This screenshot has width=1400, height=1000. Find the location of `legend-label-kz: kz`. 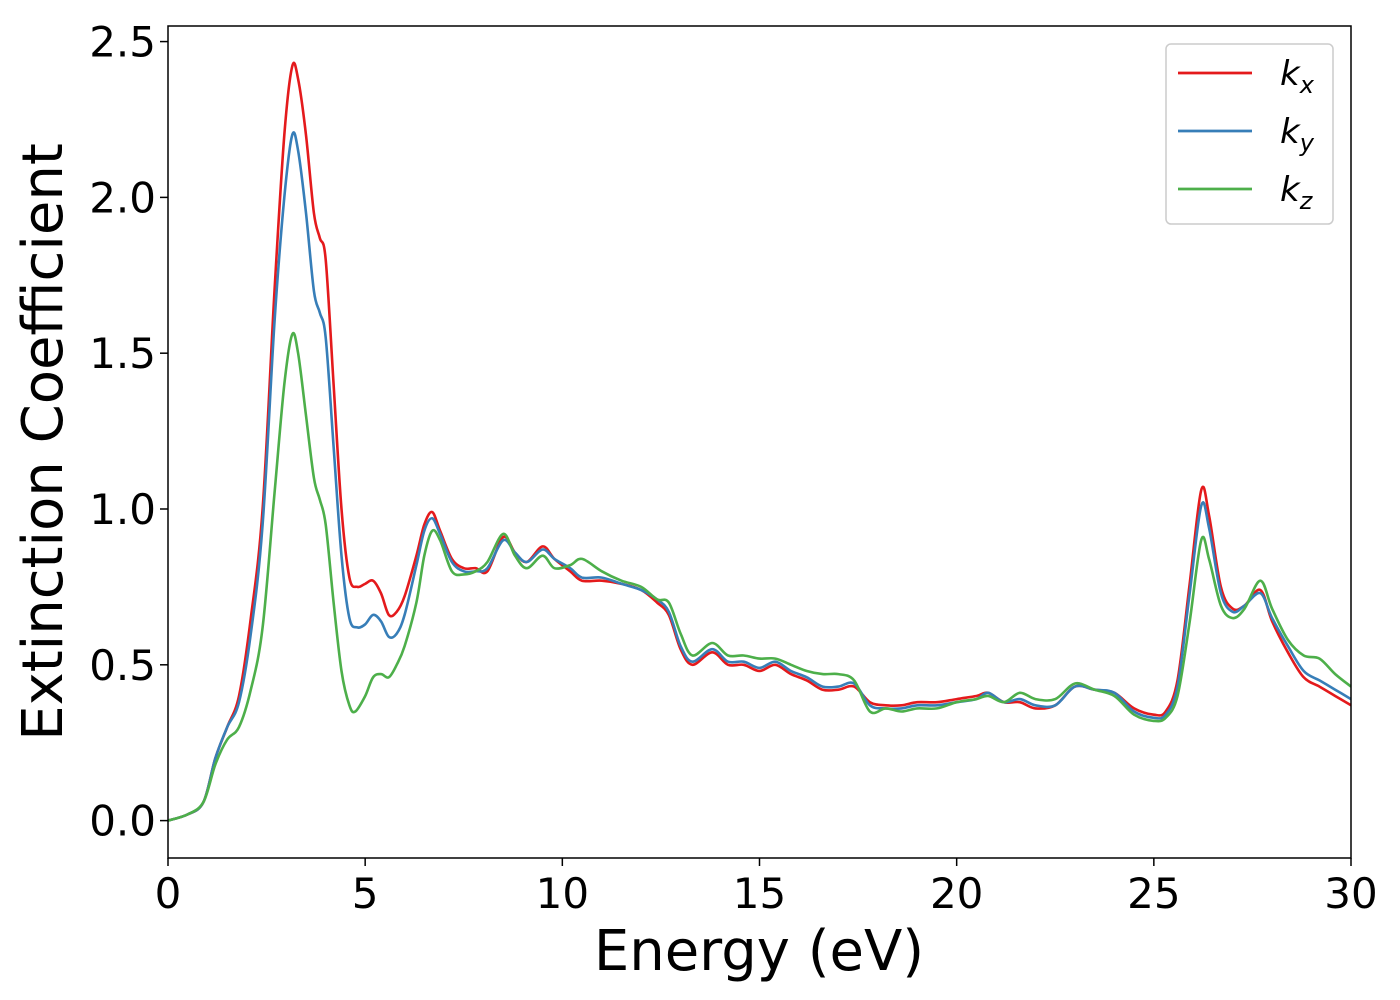

legend-label-kz: kz is located at coordinates (1297, 192).